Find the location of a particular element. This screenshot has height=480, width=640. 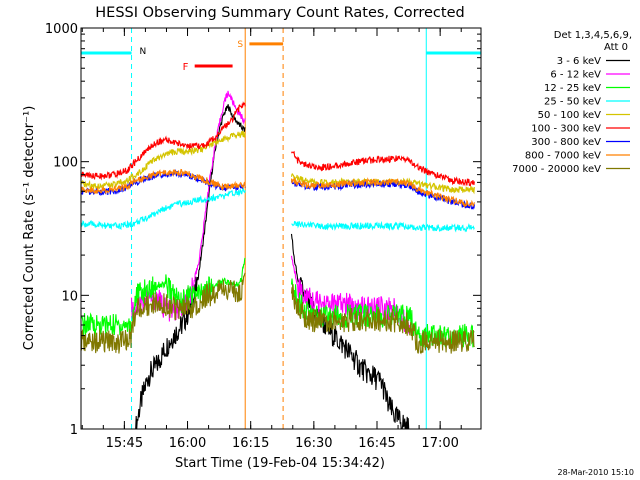

series-100-300-kev is located at coordinates (277, 144).